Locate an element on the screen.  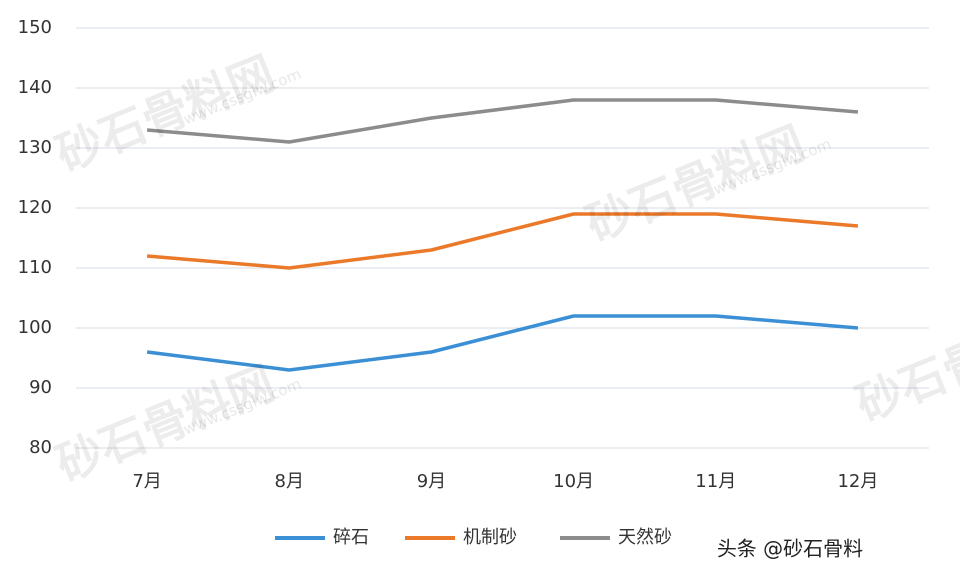
x-tick-label: 11月 is located at coordinates (715, 481).